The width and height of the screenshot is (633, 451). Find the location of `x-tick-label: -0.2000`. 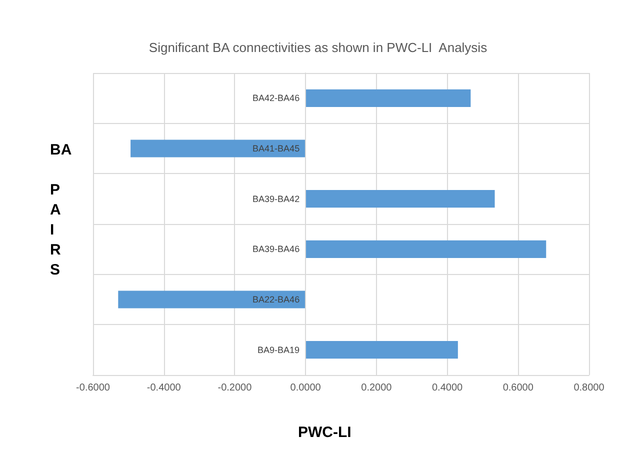

x-tick-label: -0.2000 is located at coordinates (235, 388).